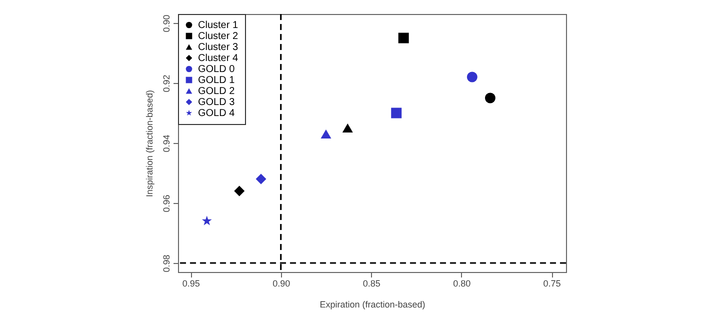 The height and width of the screenshot is (314, 720). I want to click on x-axis-title: Expiration (fraction-based), so click(373, 305).